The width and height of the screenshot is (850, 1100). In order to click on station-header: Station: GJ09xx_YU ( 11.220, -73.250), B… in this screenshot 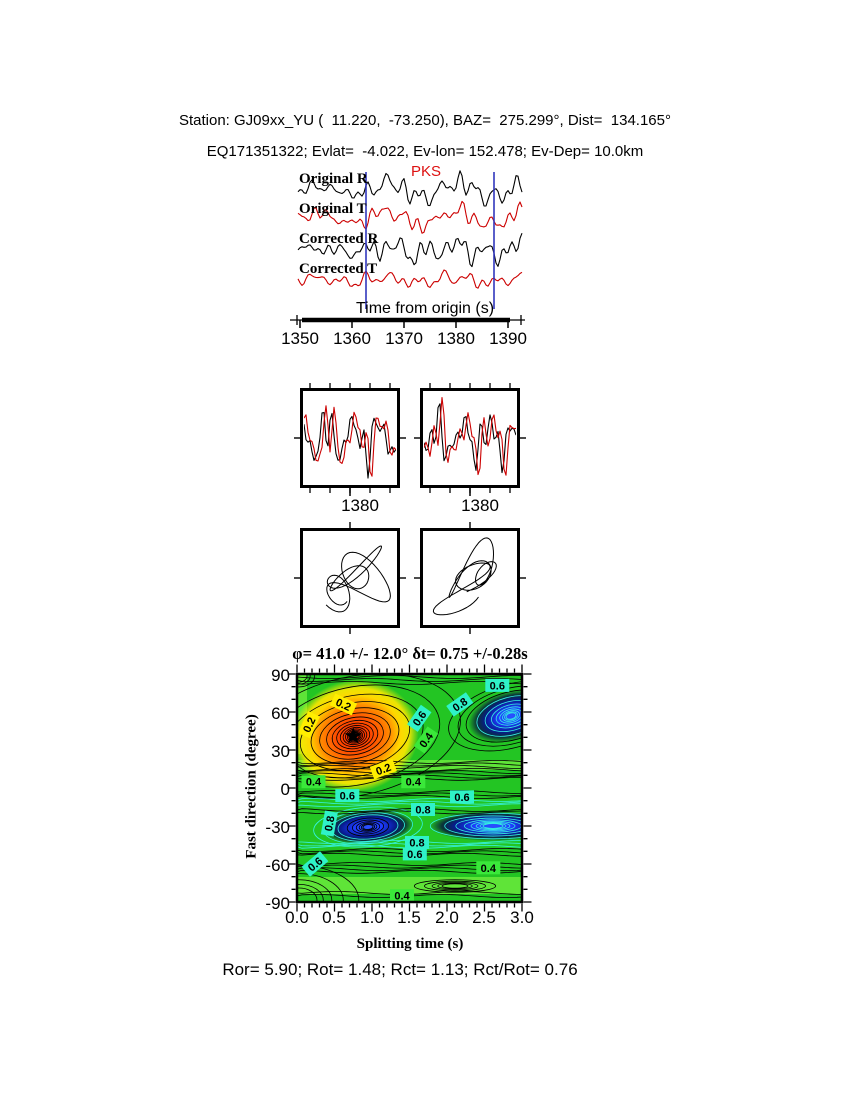, I will do `click(424, 120)`.